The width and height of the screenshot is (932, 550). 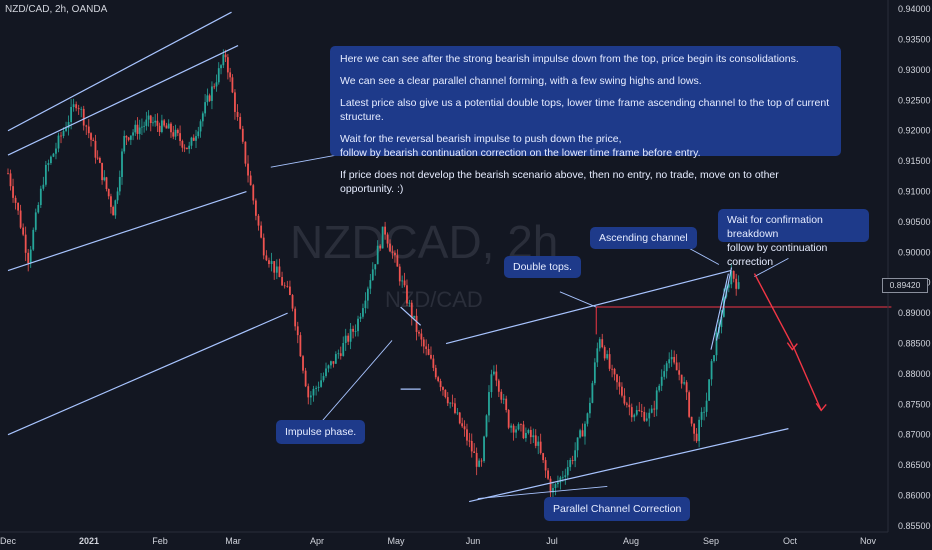 What do you see at coordinates (914, 374) in the screenshot?
I see `price-tick-label: 0.88000` at bounding box center [914, 374].